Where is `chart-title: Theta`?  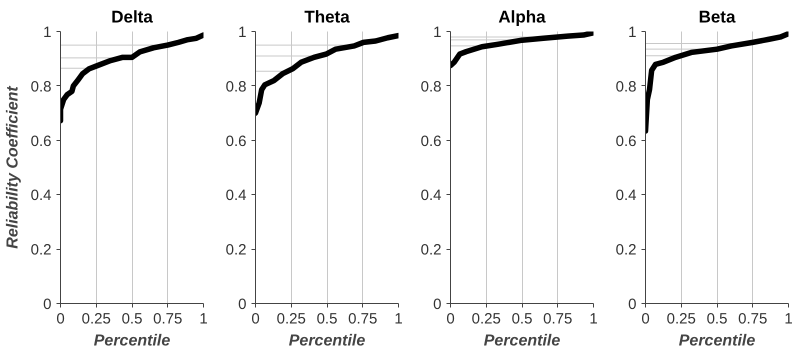 chart-title: Theta is located at coordinates (327, 17).